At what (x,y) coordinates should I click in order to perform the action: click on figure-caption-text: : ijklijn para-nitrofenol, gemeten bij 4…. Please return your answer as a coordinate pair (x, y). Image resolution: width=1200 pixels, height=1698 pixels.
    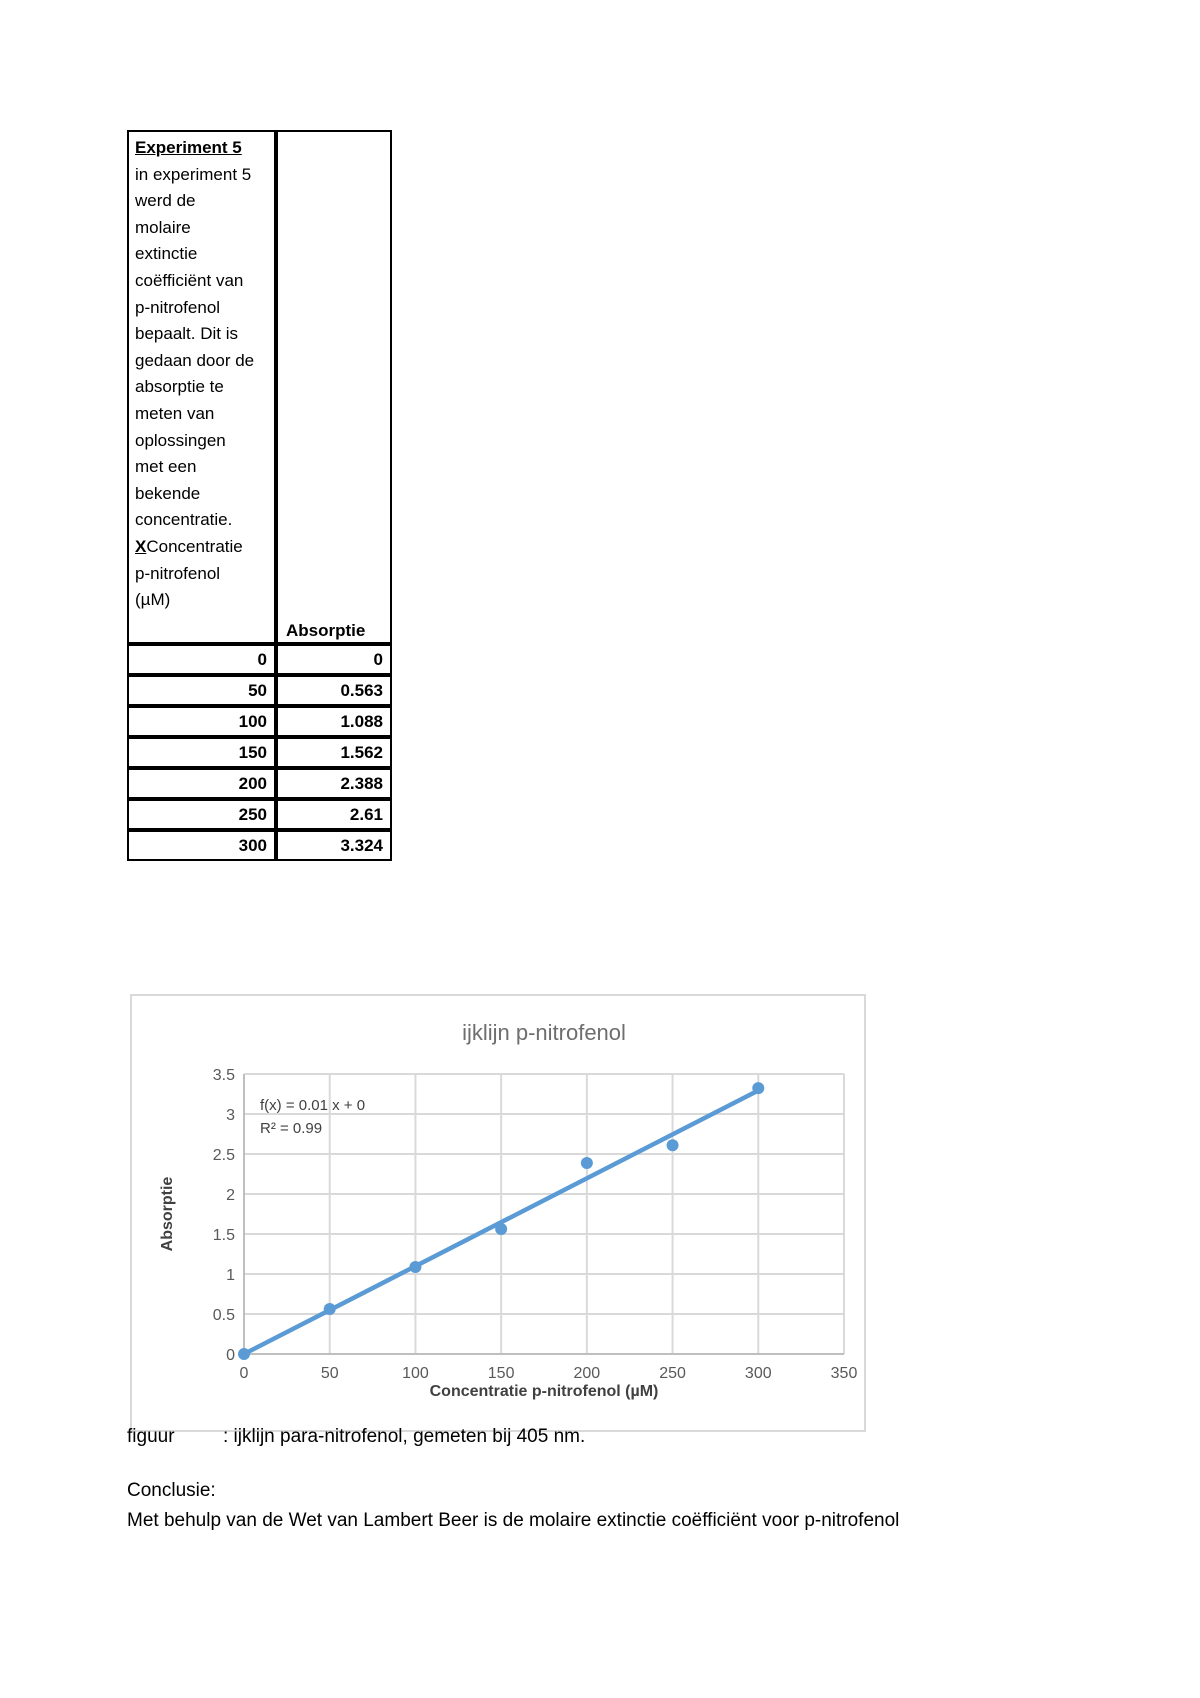
    Looking at the image, I should click on (404, 1436).